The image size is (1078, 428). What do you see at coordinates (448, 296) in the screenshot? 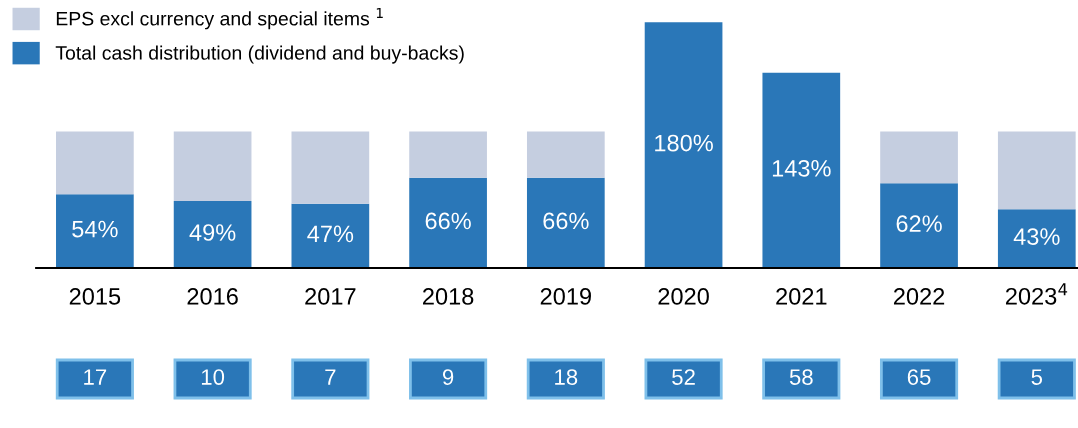
I see `x-tick-label: 2018` at bounding box center [448, 296].